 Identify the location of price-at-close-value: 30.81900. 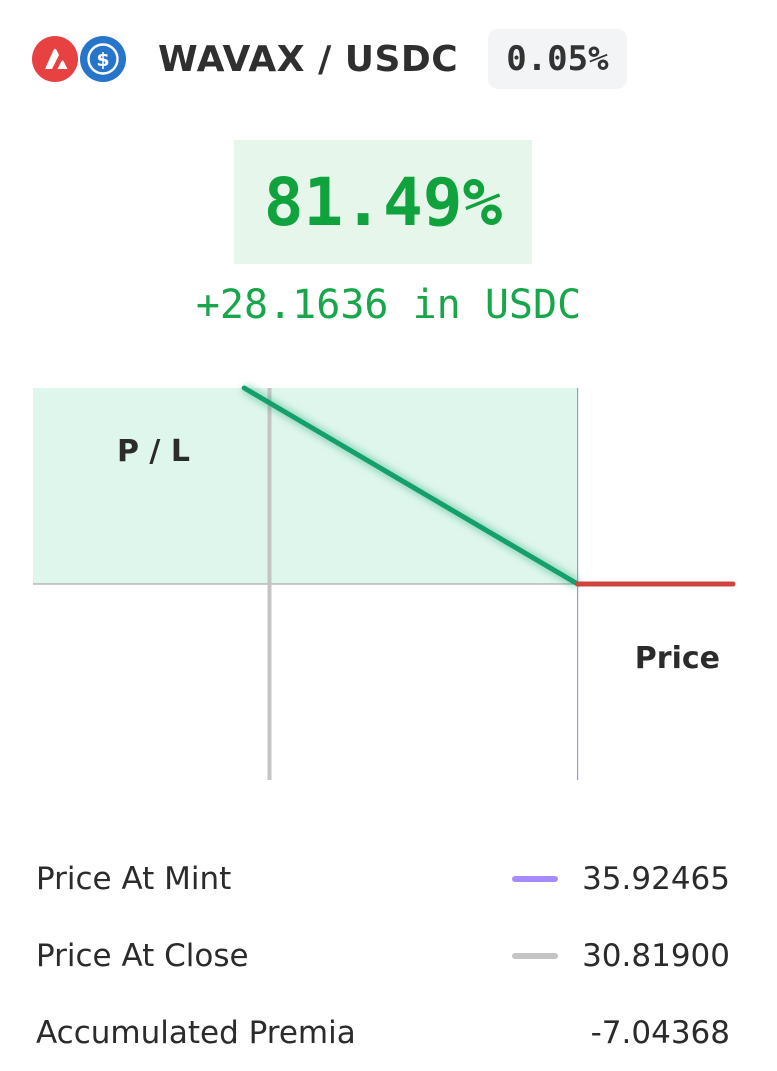
(656, 955).